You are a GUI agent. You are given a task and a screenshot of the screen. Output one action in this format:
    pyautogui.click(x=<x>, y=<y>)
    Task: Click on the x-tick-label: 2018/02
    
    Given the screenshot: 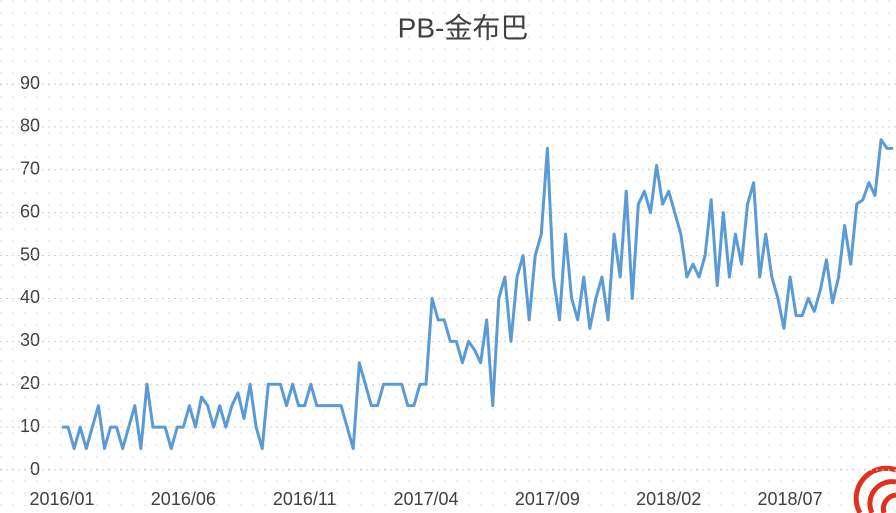 What is the action you would take?
    pyautogui.click(x=668, y=499)
    